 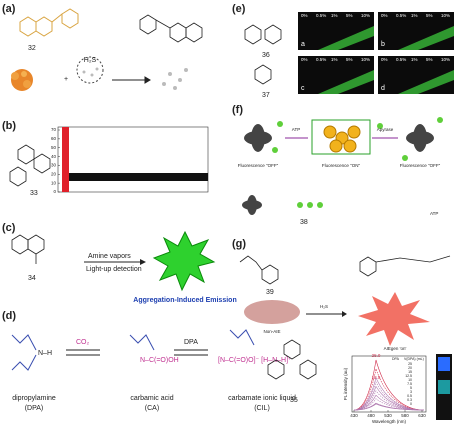 I want to click on image-label: c, so click(x=303, y=88).